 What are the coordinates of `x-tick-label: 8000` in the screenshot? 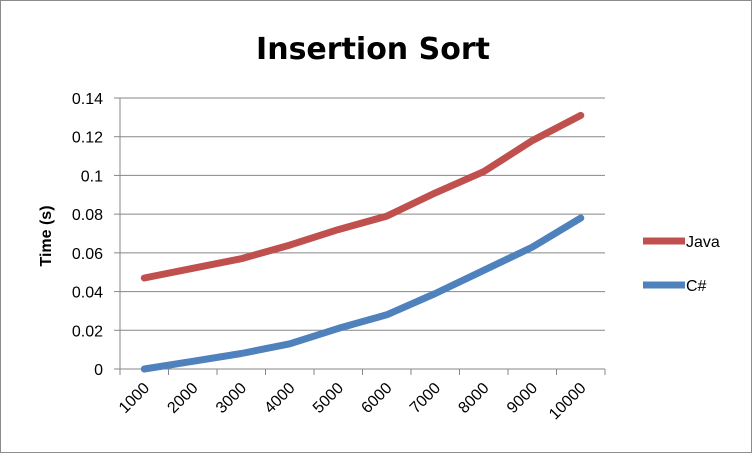 It's located at (473, 398).